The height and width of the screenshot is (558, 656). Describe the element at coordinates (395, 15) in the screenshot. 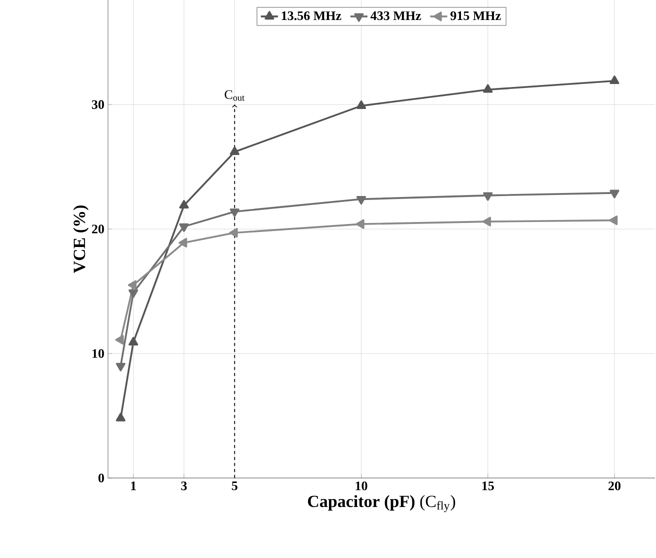

I see `legend-label: 433 MHz` at that location.